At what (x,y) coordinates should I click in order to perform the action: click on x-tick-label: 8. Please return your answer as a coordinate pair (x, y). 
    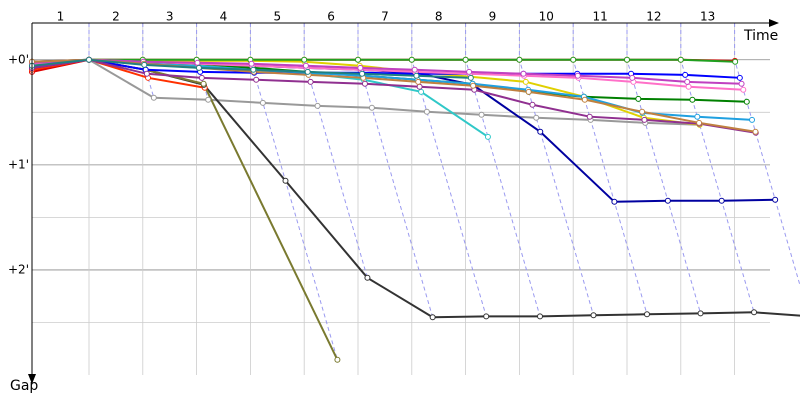
    Looking at the image, I should click on (439, 17).